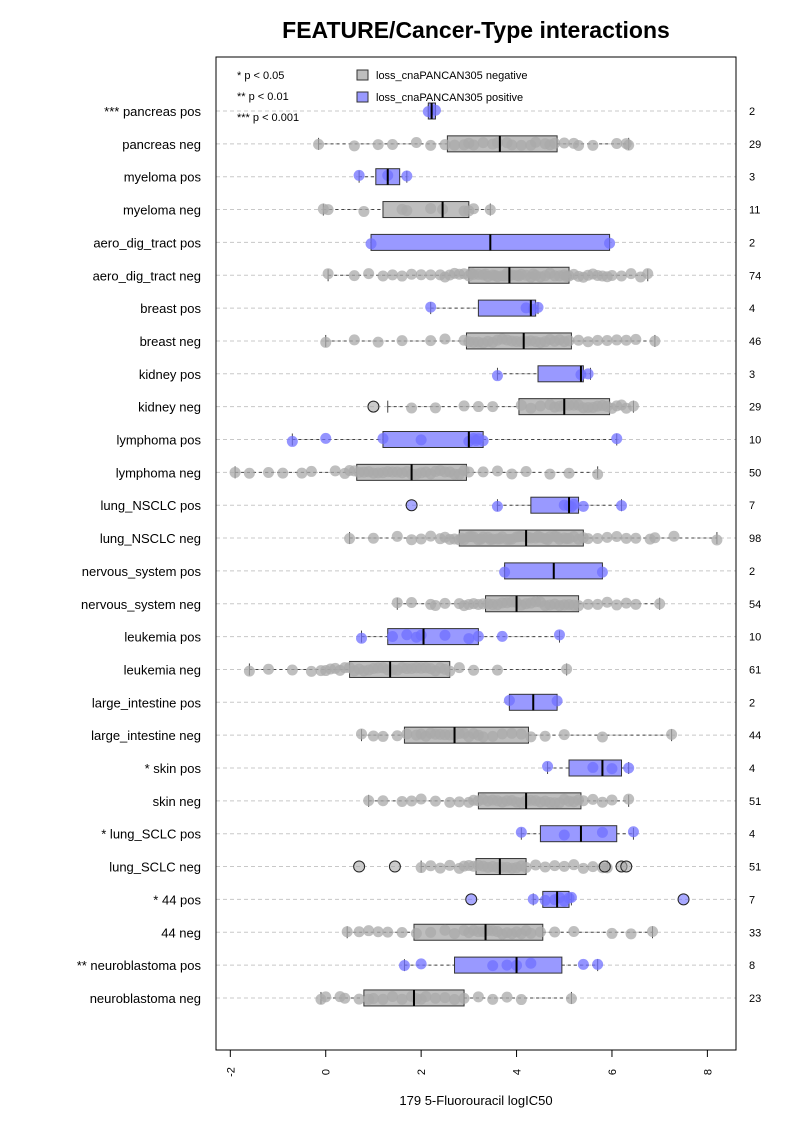 The width and height of the screenshot is (793, 1122). What do you see at coordinates (752, 966) in the screenshot?
I see `row-count: 8` at bounding box center [752, 966].